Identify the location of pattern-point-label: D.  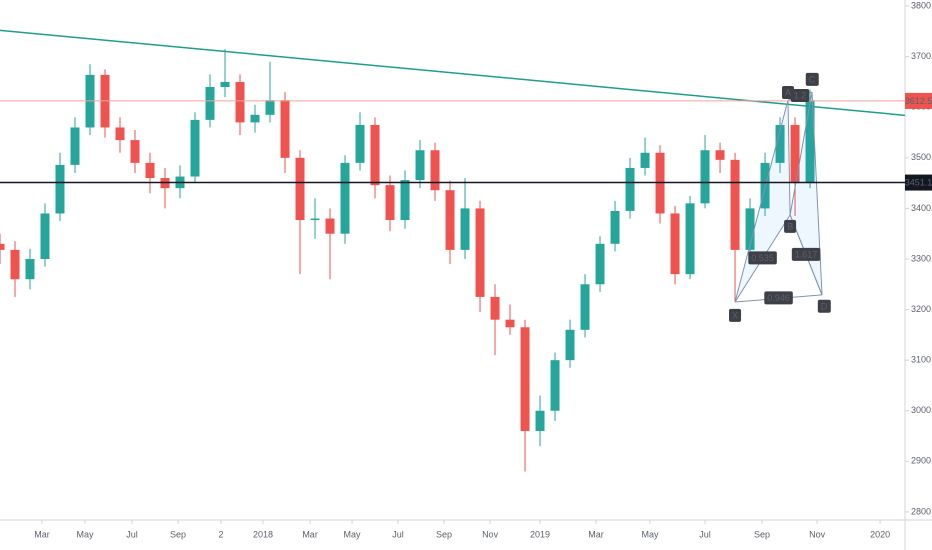
(824, 306).